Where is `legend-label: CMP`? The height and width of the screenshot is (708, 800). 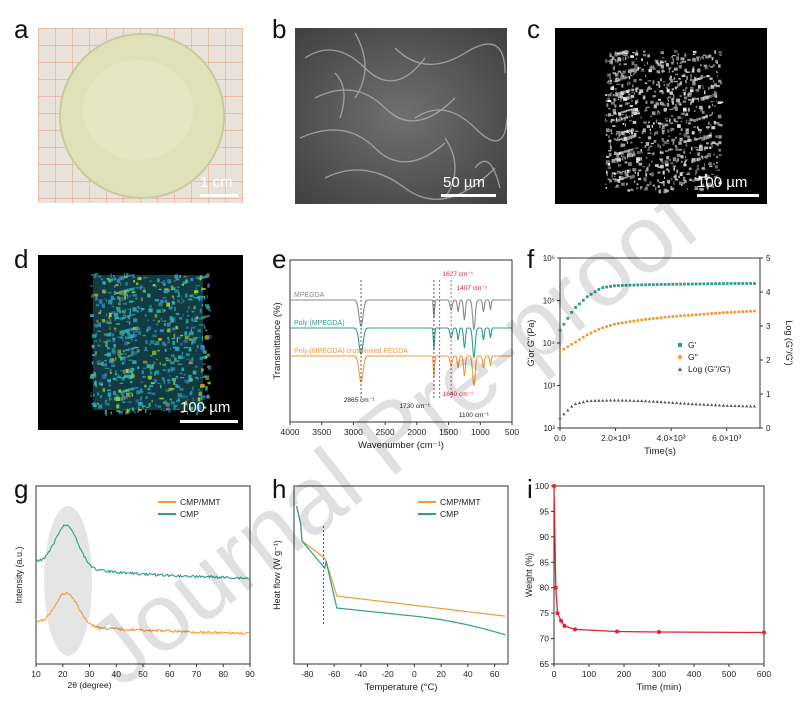
legend-label: CMP is located at coordinates (449, 514).